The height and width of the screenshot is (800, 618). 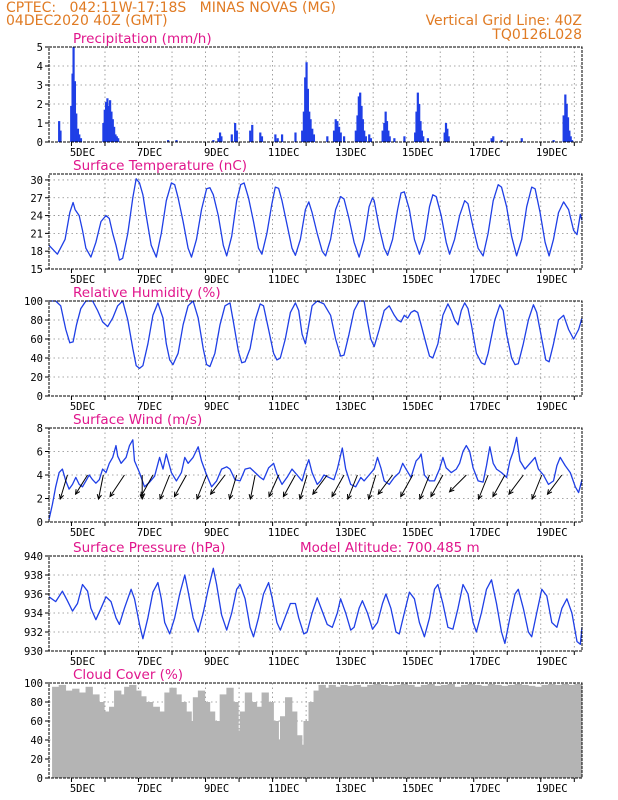 I want to click on x-tick-label: 11DEC, so click(x=284, y=533).